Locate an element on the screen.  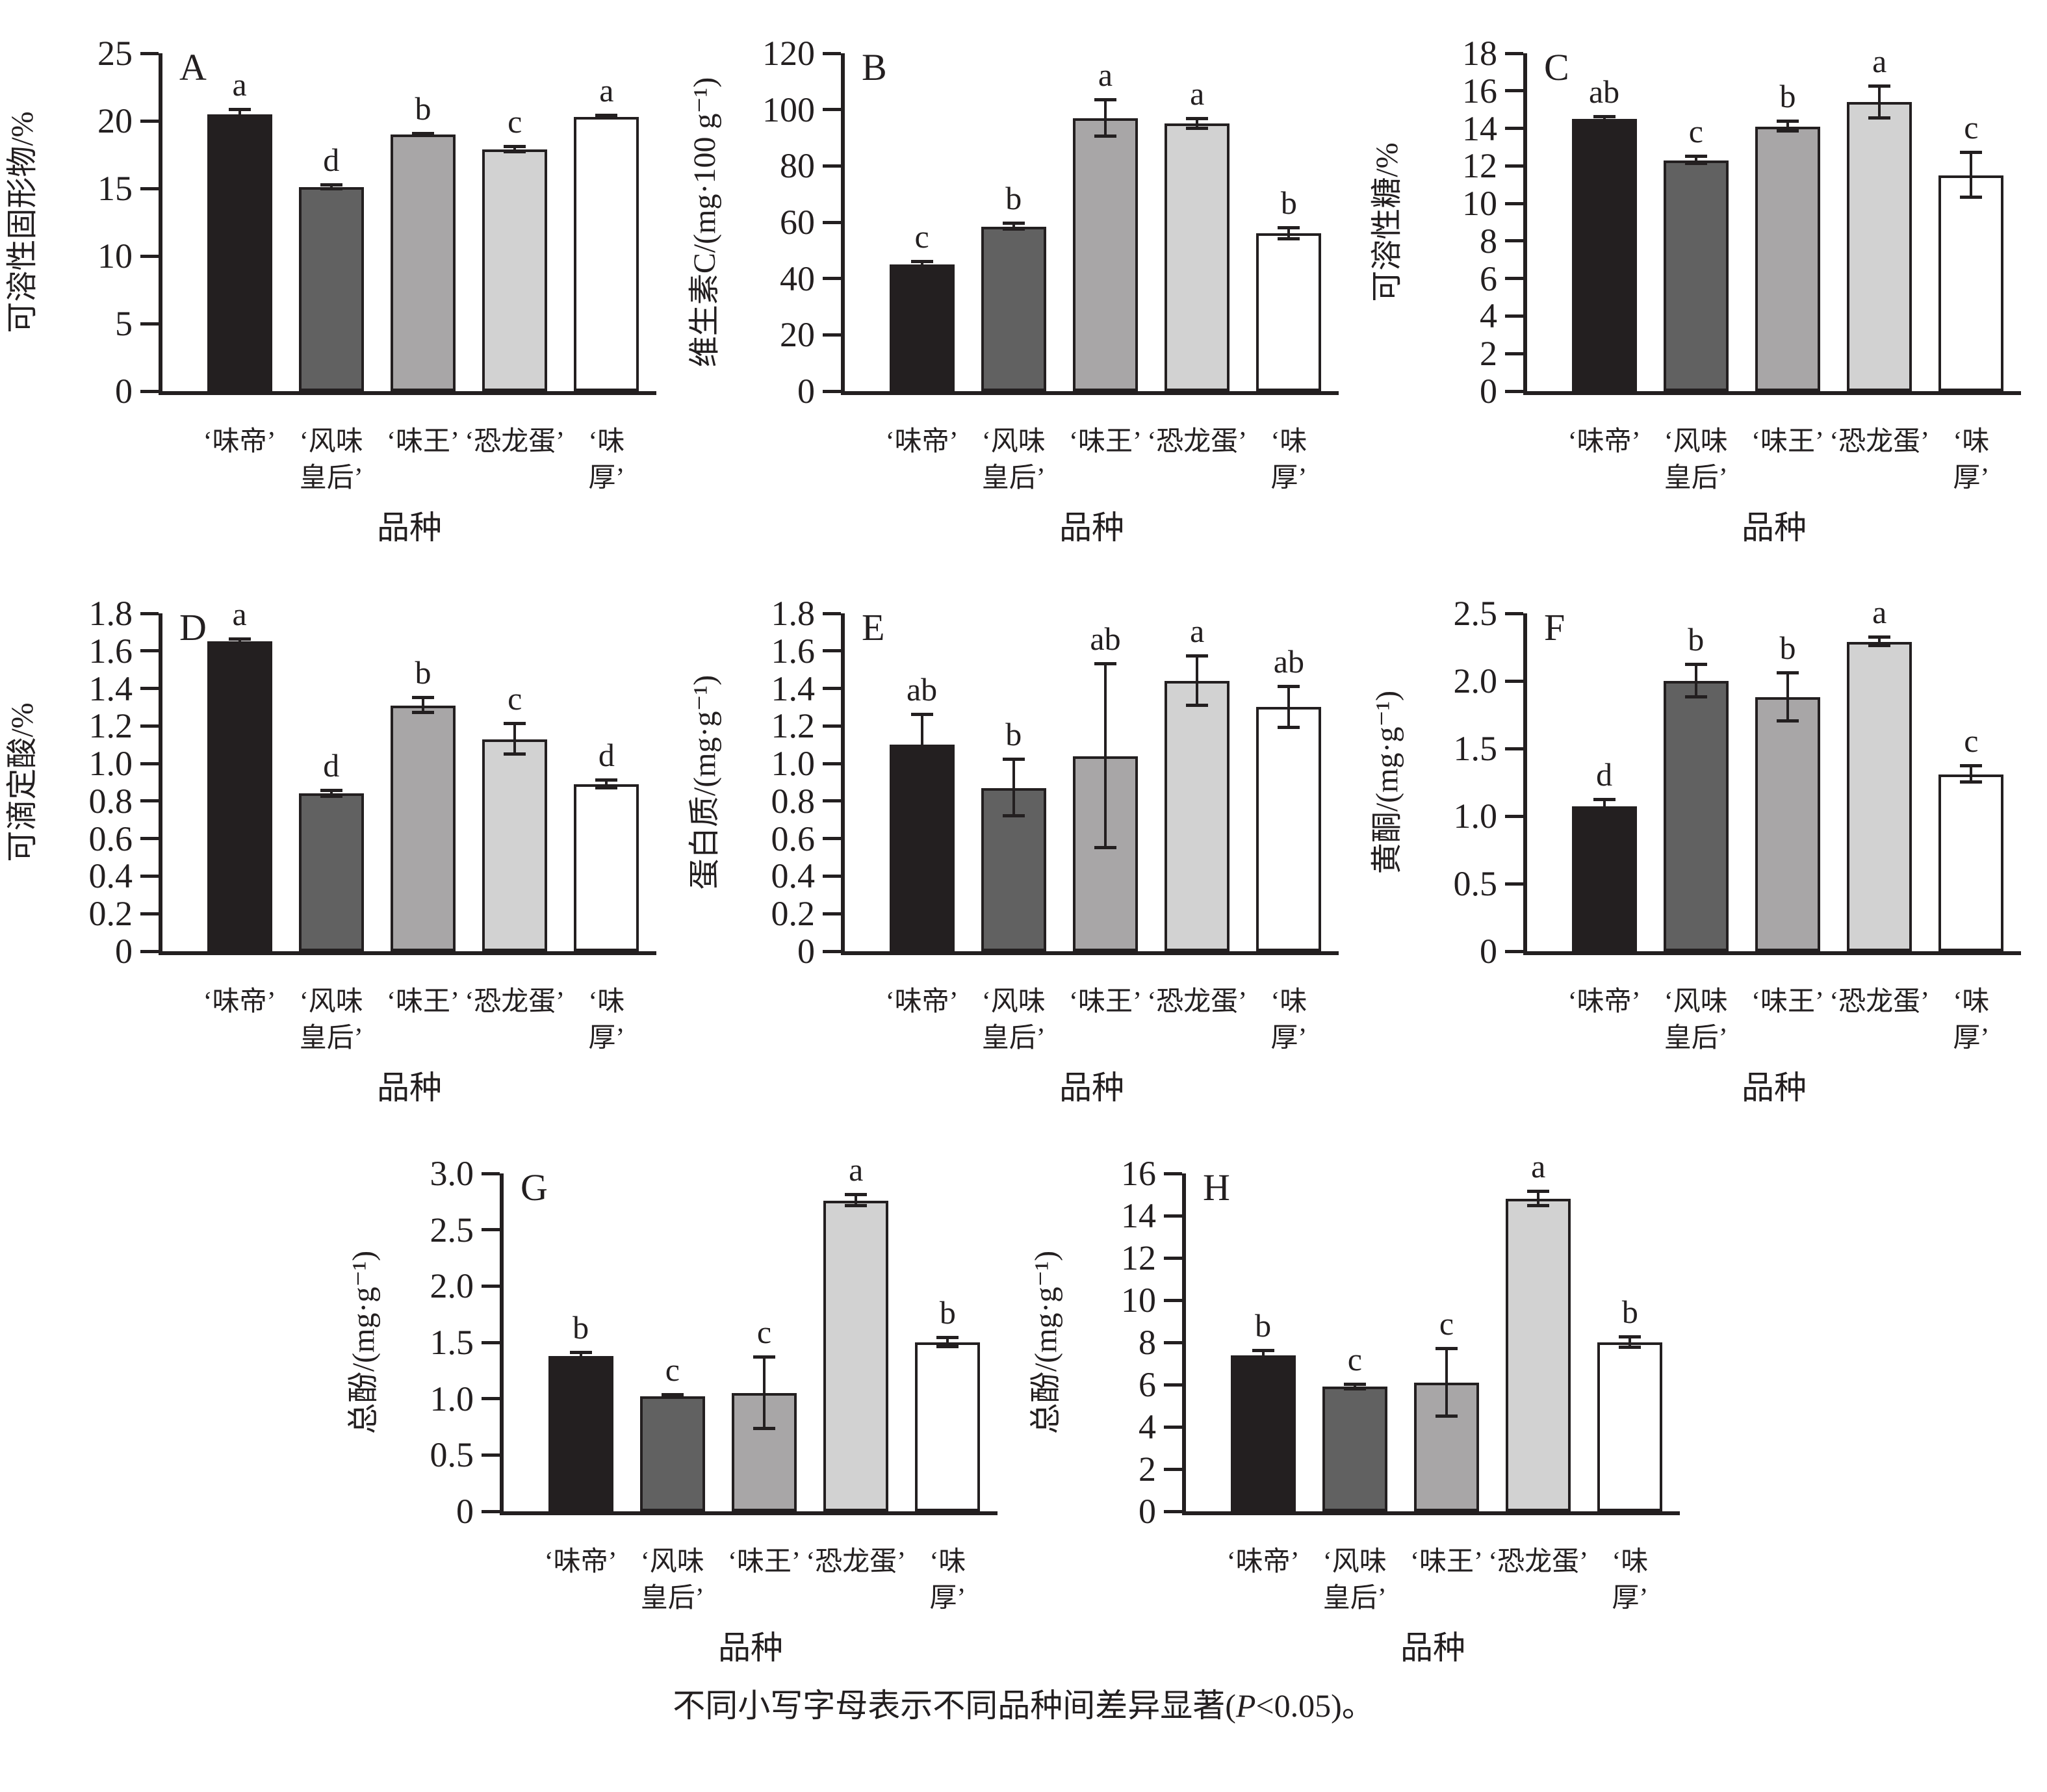
x-axis-line is located at coordinates (1772, 953).